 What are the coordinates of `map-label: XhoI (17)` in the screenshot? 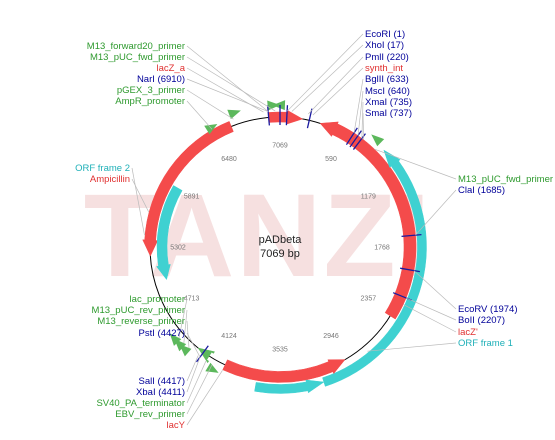 It's located at (384, 45).